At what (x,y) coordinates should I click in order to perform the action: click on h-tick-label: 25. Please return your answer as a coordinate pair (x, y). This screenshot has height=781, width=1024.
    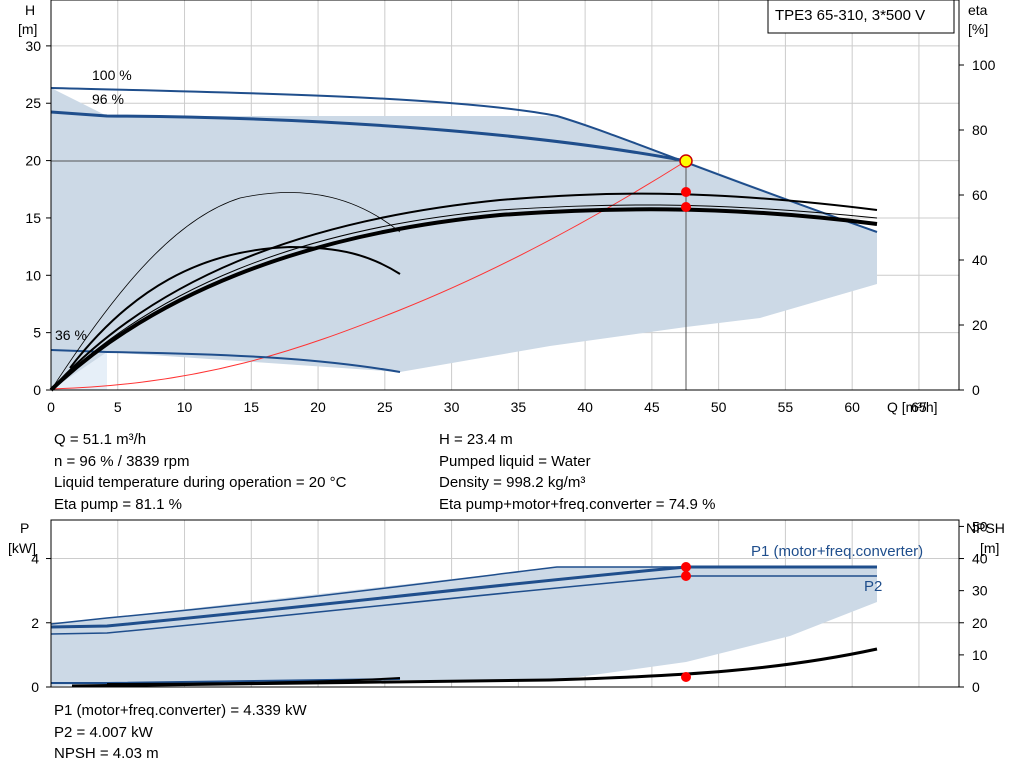
    Looking at the image, I should click on (33, 103).